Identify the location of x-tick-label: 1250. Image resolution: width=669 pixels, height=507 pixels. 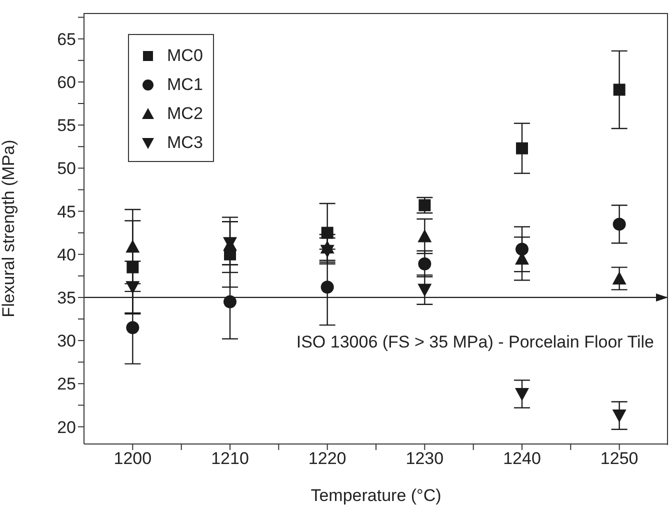
(619, 458).